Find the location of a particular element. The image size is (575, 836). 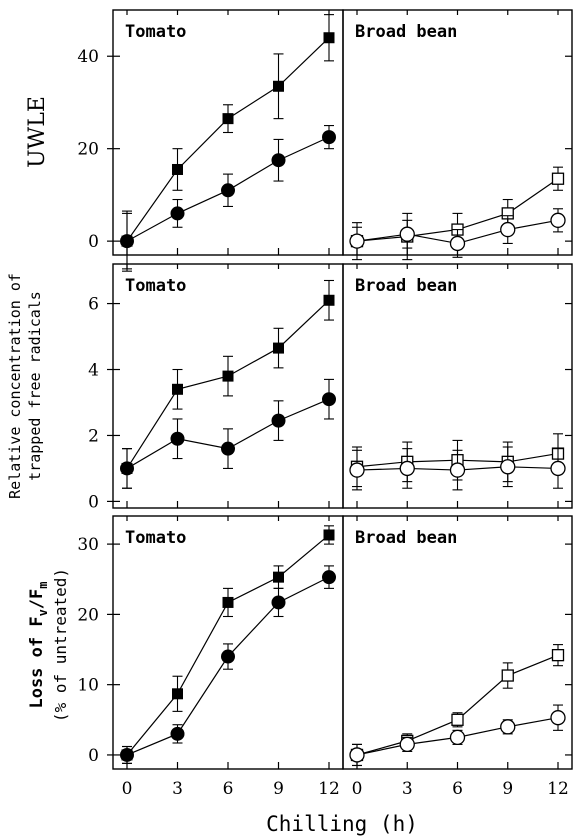

series-open-square is located at coordinates (457, 705).